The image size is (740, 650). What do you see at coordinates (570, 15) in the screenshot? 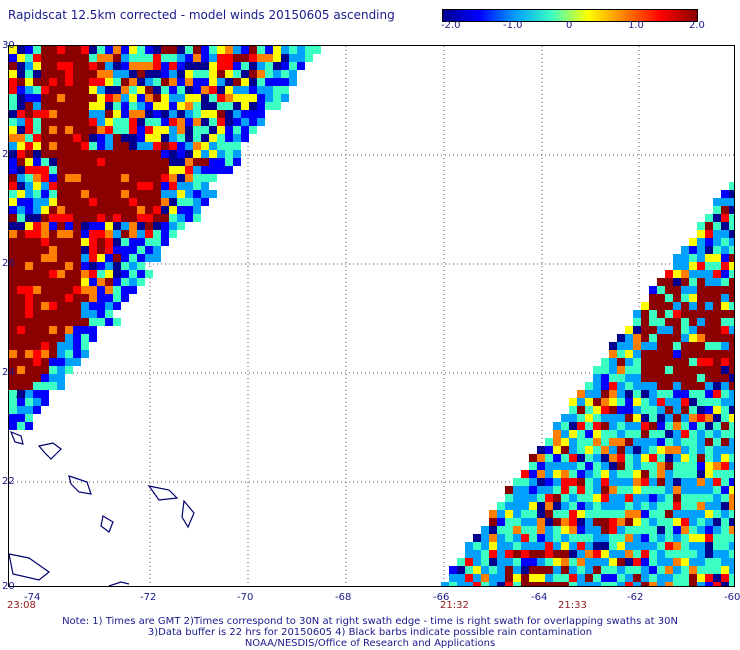
I see `color-scale-bar` at bounding box center [570, 15].